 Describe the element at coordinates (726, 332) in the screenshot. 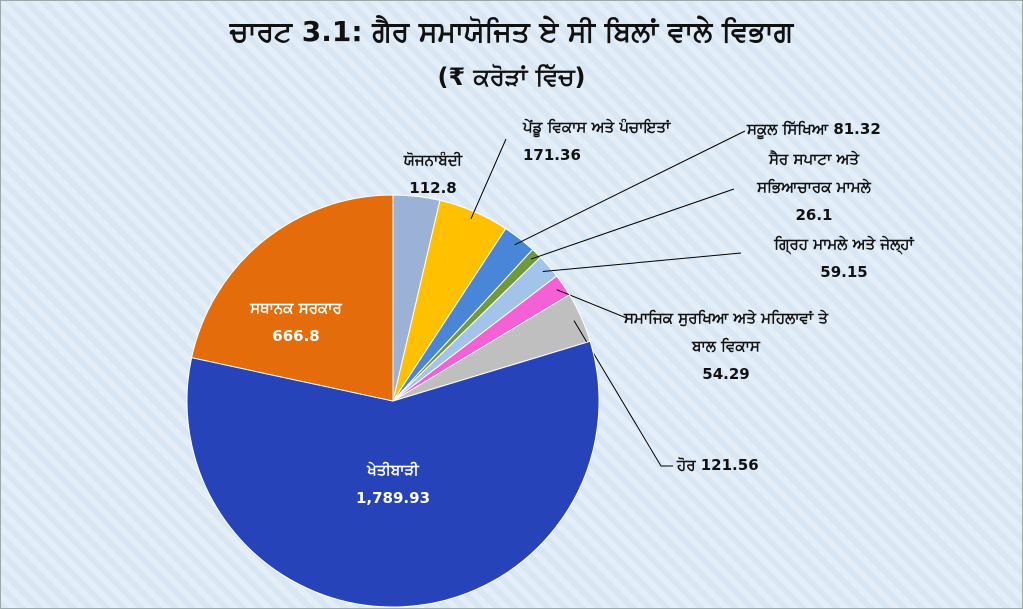

I see `category-label: ਸਮਾਜਿਕ ਸੁਰਖਿਆ ਅਤੇ ਮਹਿਲਾਵਾਂ ਤੇ ਬਾਲ ਵਿਕਾਸ` at that location.